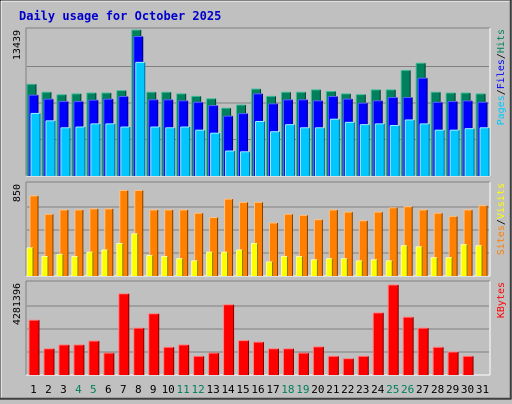  Describe the element at coordinates (120, 16) in the screenshot. I see `chart-title: Daily usage for October 2025` at that location.